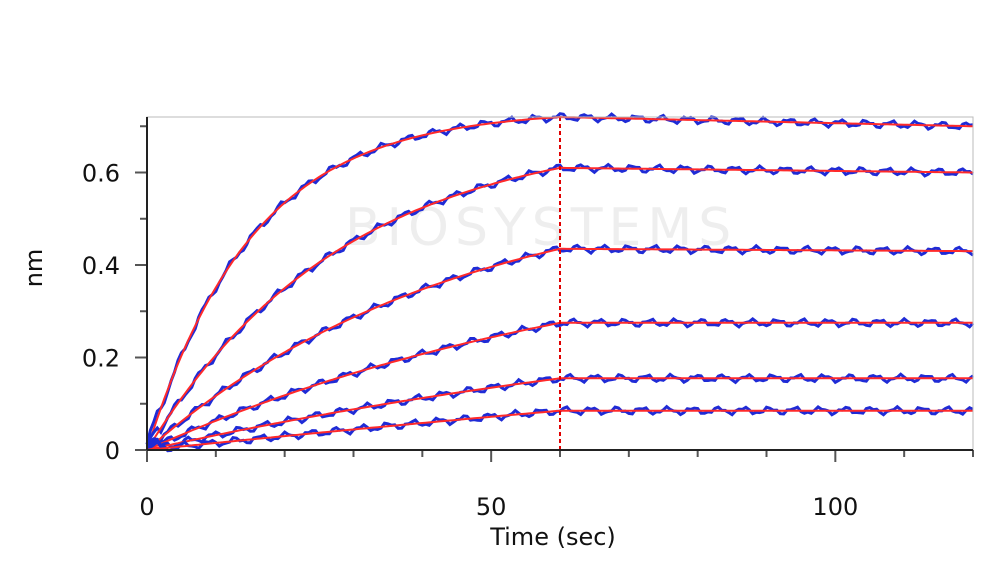 The width and height of the screenshot is (1000, 566). Describe the element at coordinates (556, 485) in the screenshot. I see `x-axis-ticks: 0 50 100` at that location.